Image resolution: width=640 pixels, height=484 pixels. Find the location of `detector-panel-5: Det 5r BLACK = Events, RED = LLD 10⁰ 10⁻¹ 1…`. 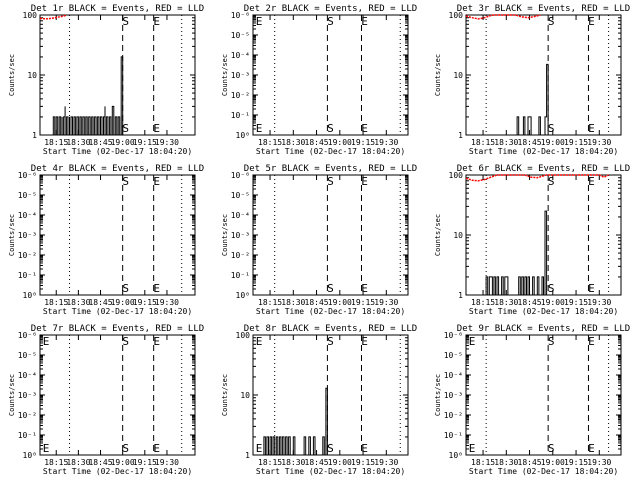

detector-panel-5: Det 5r BLACK = Events, RED = LLD 10⁰ 10⁻¹ 1… is located at coordinates (319, 240).